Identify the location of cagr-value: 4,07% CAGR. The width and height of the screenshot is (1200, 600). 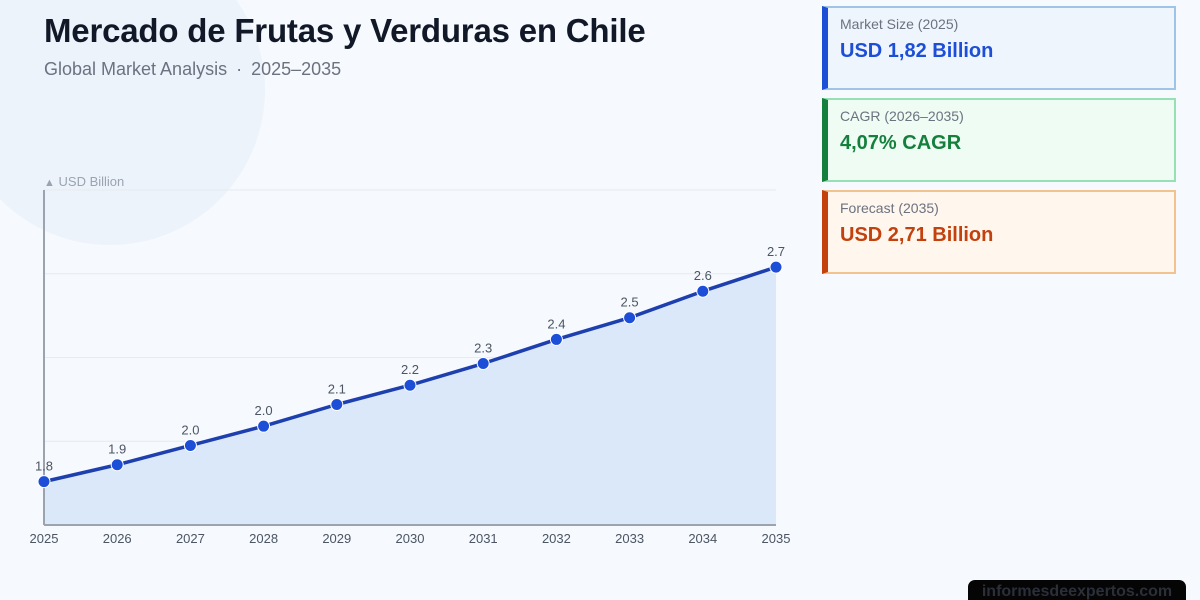
(901, 143).